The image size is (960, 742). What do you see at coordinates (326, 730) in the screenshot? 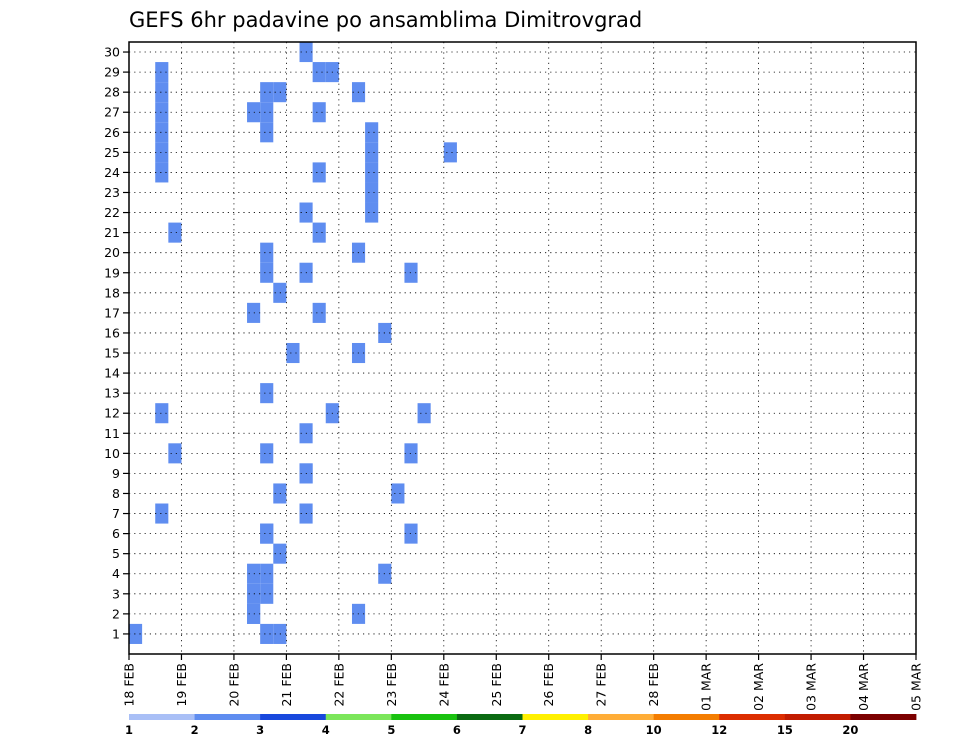
I see `legend-label: 4` at bounding box center [326, 730].